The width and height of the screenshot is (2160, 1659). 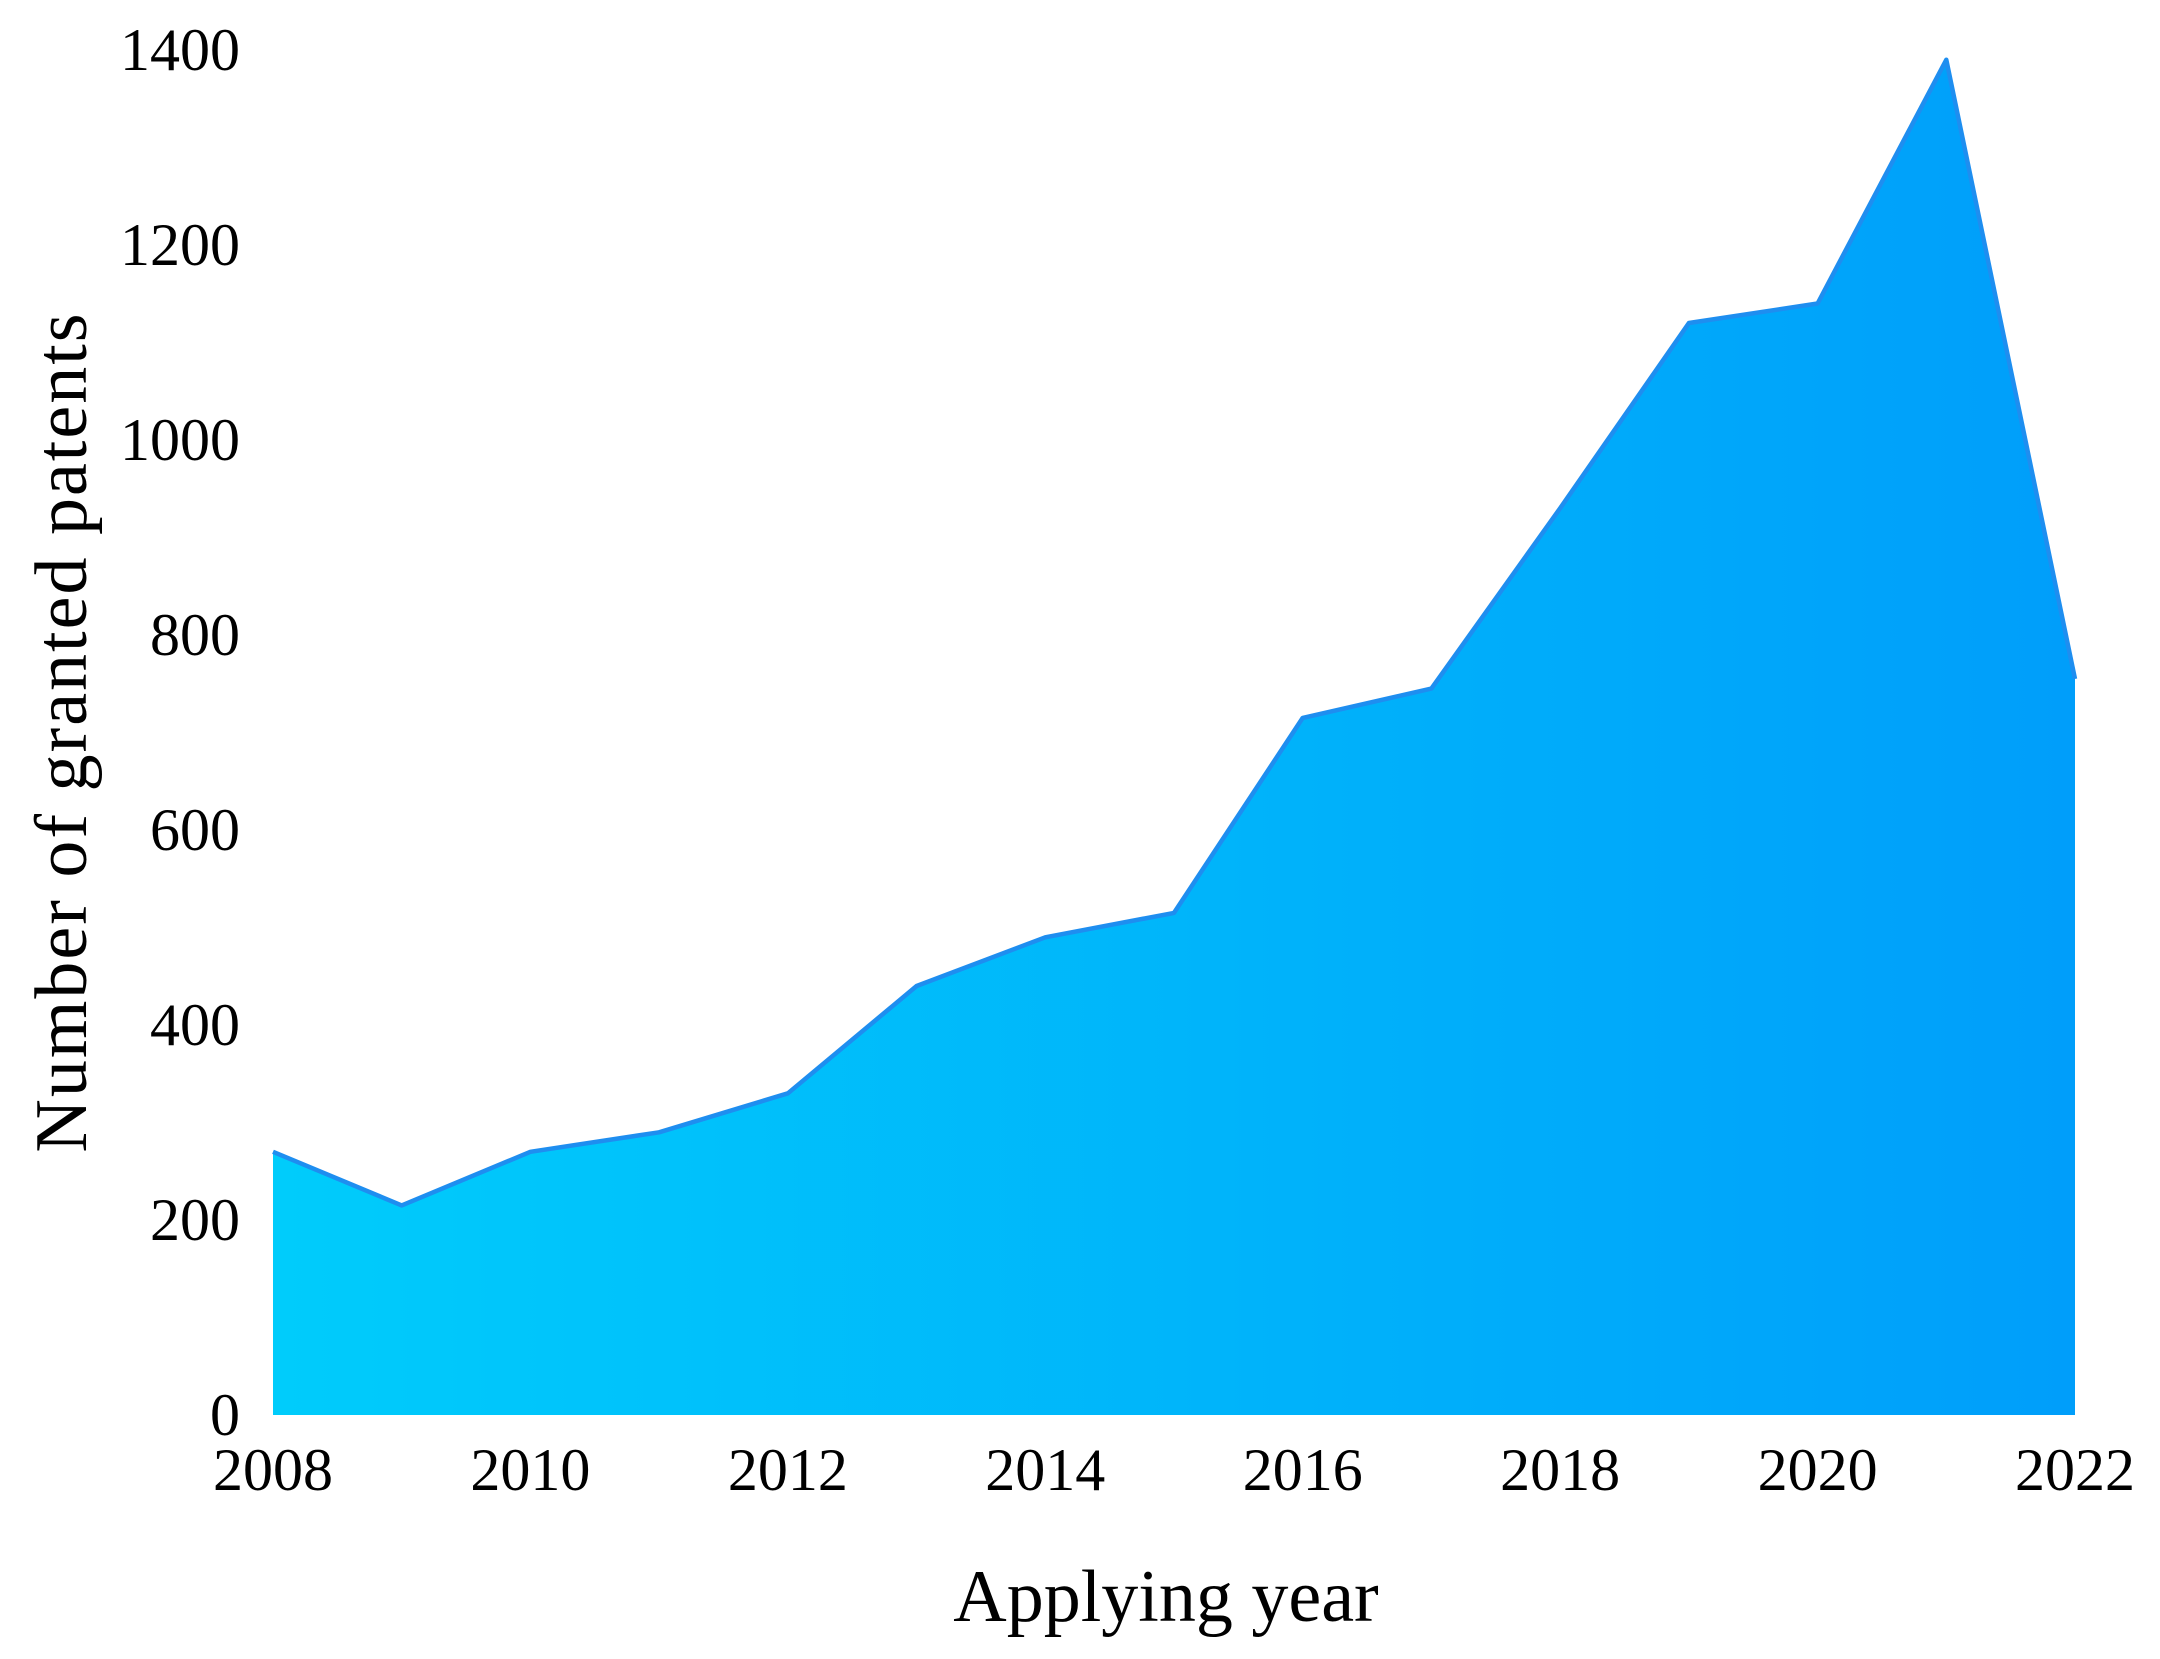 What do you see at coordinates (225, 1415) in the screenshot?
I see `y-tick-label-0: 0` at bounding box center [225, 1415].